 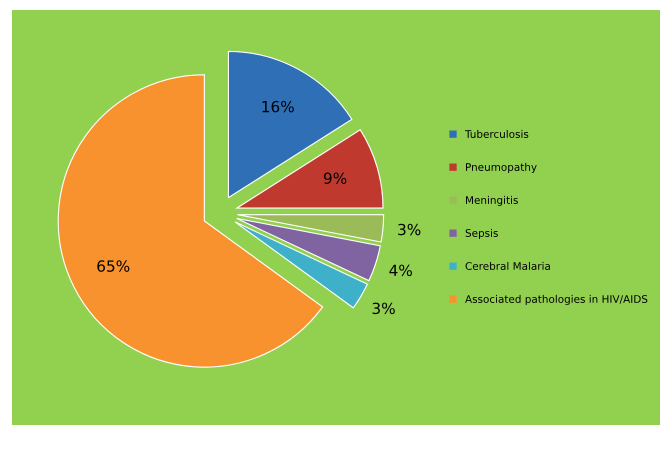 What do you see at coordinates (496, 134) in the screenshot?
I see `legend-label: Tuberculosis` at bounding box center [496, 134].